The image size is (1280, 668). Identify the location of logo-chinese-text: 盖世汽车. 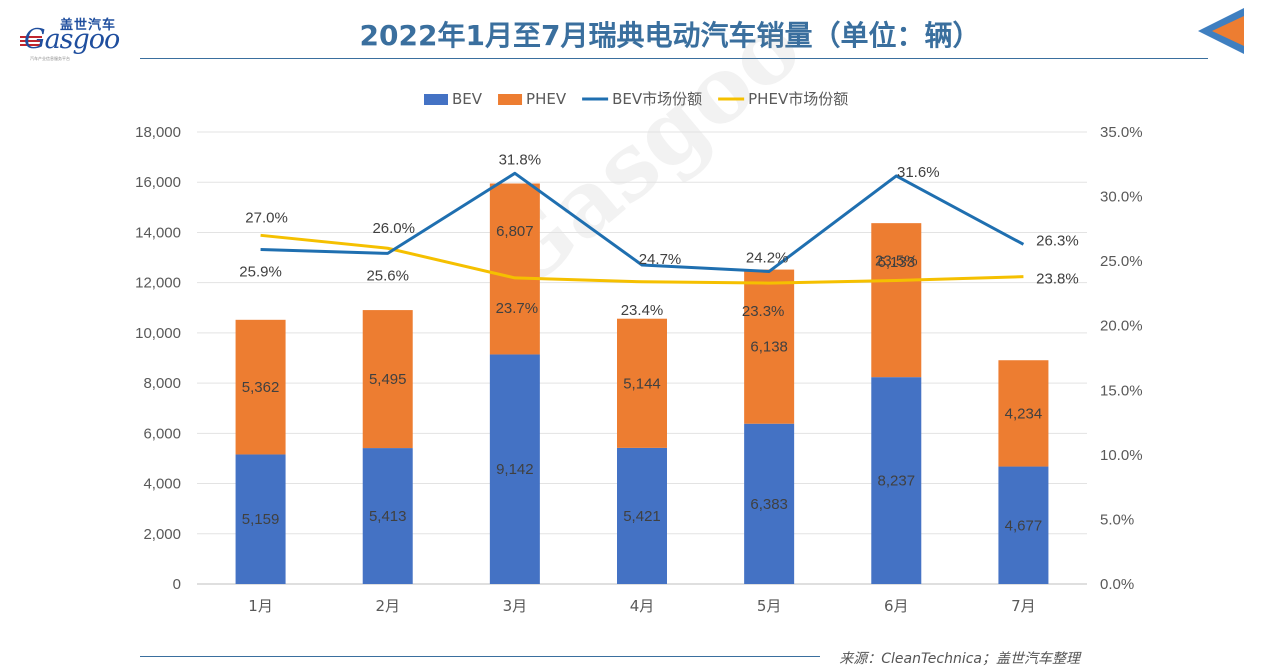
(88, 25).